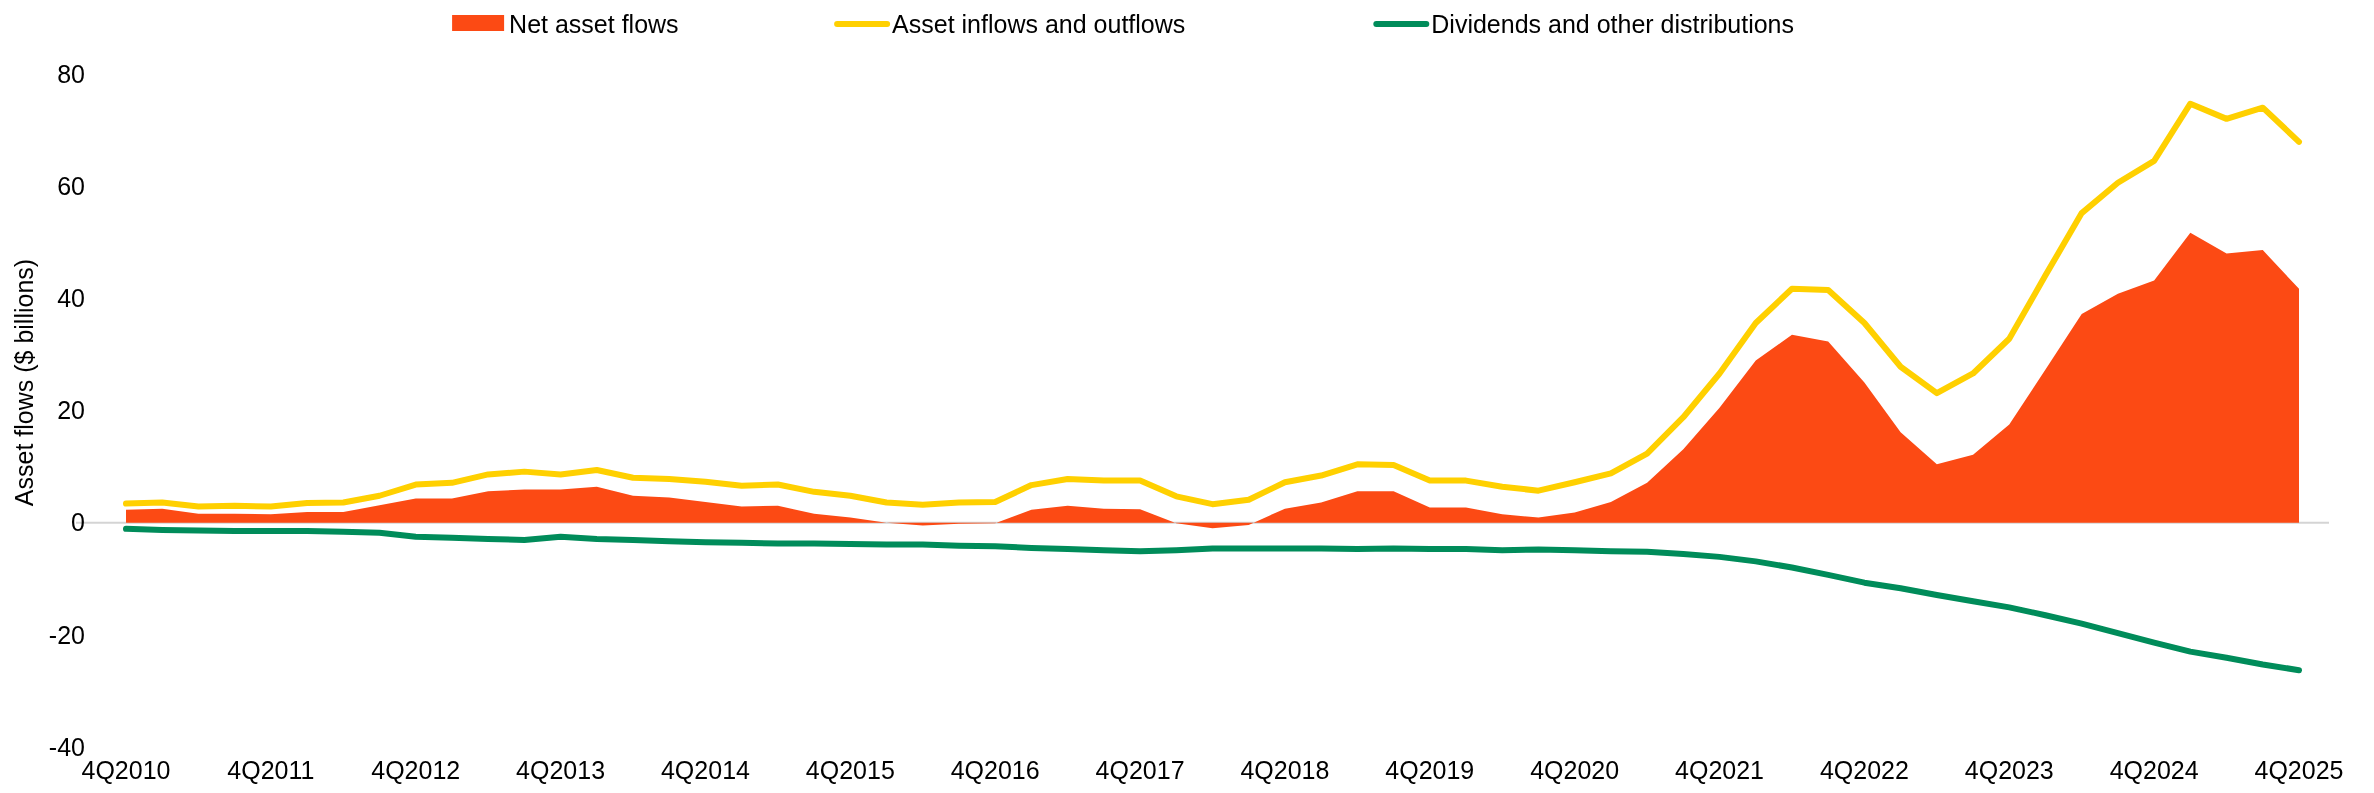  What do you see at coordinates (850, 770) in the screenshot?
I see `x-tick-label: 4Q2015` at bounding box center [850, 770].